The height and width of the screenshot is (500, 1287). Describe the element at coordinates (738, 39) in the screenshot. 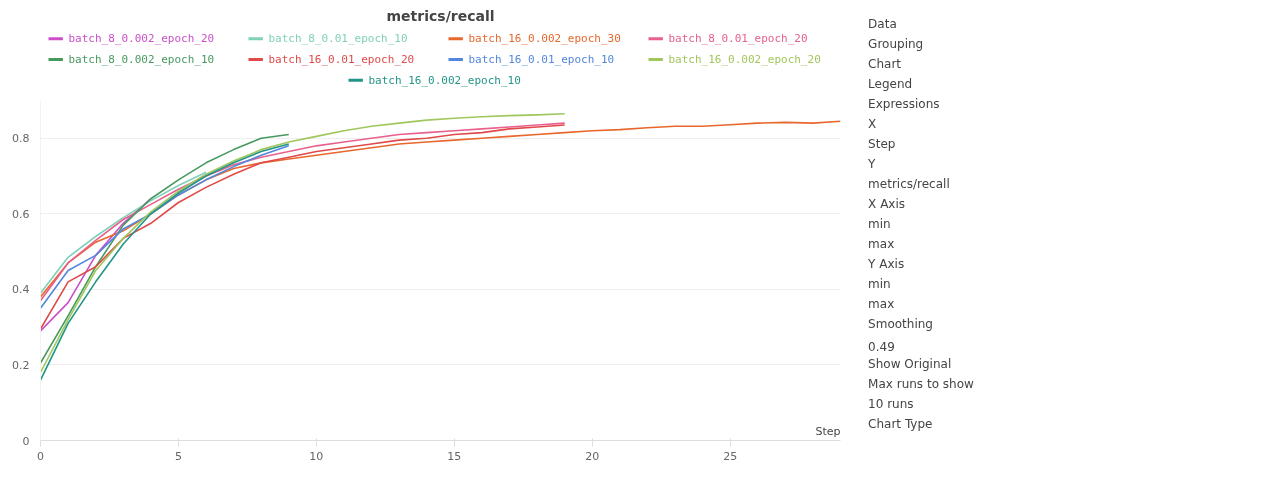

I see `legend-label: batch_8_0.01_epoch_20` at that location.